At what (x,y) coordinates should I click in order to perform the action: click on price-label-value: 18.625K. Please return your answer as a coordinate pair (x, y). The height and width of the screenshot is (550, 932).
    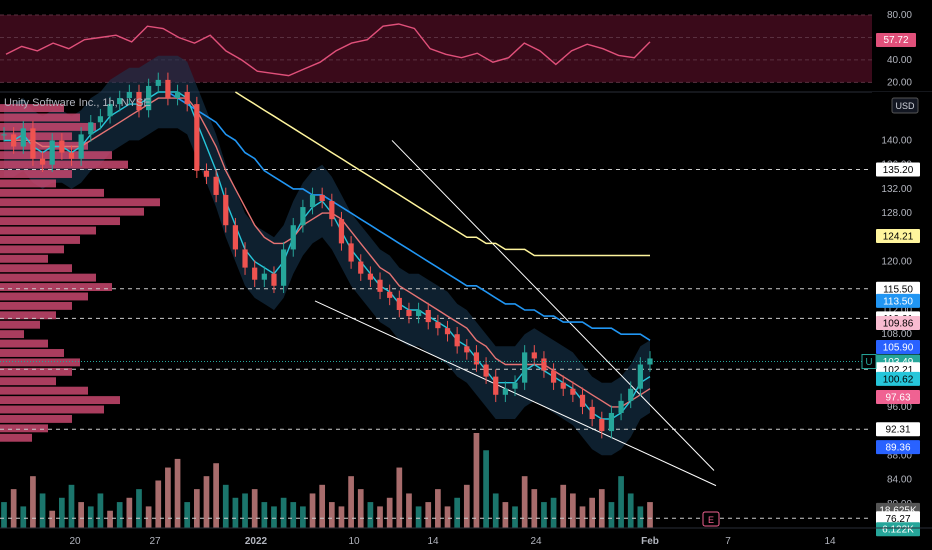
    Looking at the image, I should click on (898, 510).